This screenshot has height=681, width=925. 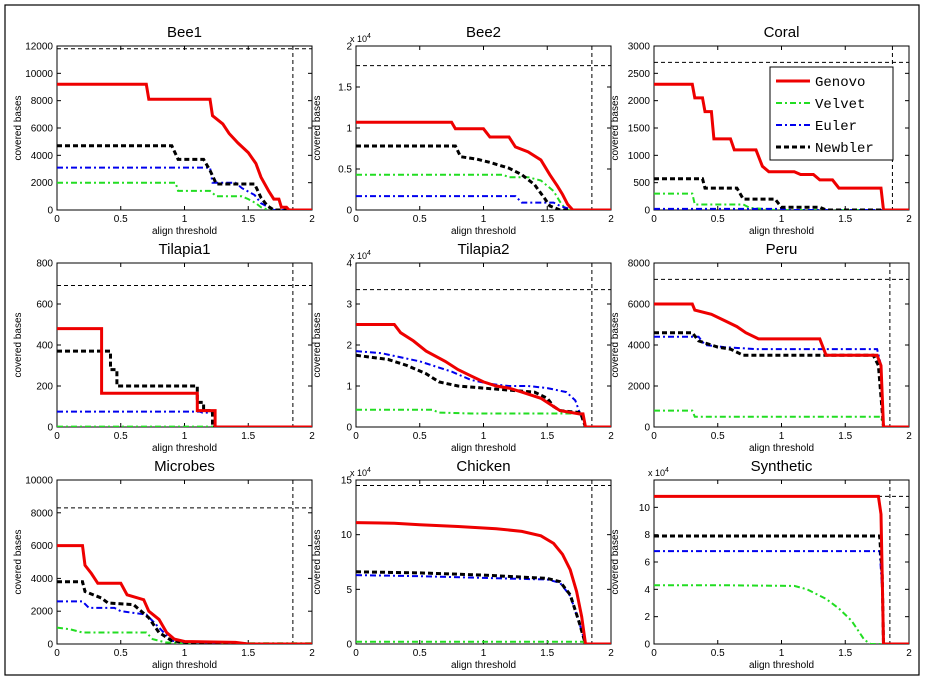 What do you see at coordinates (782, 32) in the screenshot?
I see `panel-title: Coral` at bounding box center [782, 32].